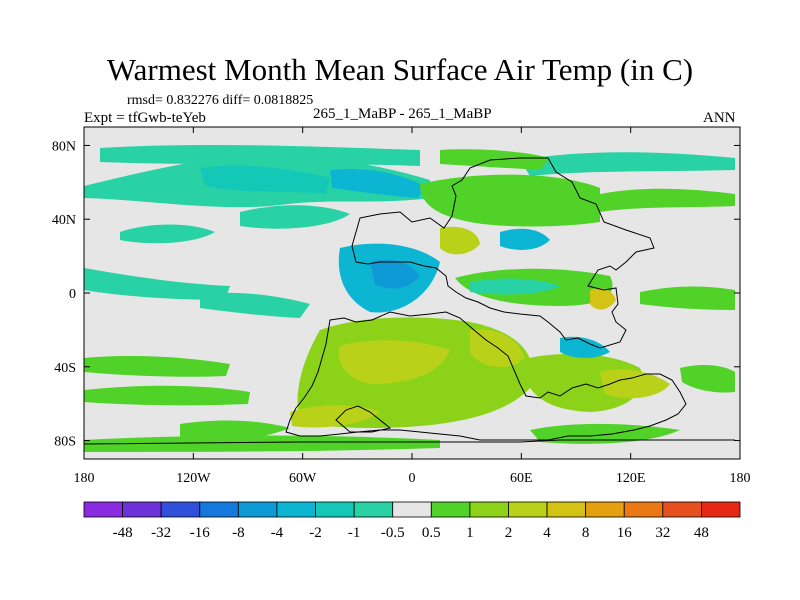  What do you see at coordinates (72, 294) in the screenshot?
I see `y-tick-label: 0` at bounding box center [72, 294].